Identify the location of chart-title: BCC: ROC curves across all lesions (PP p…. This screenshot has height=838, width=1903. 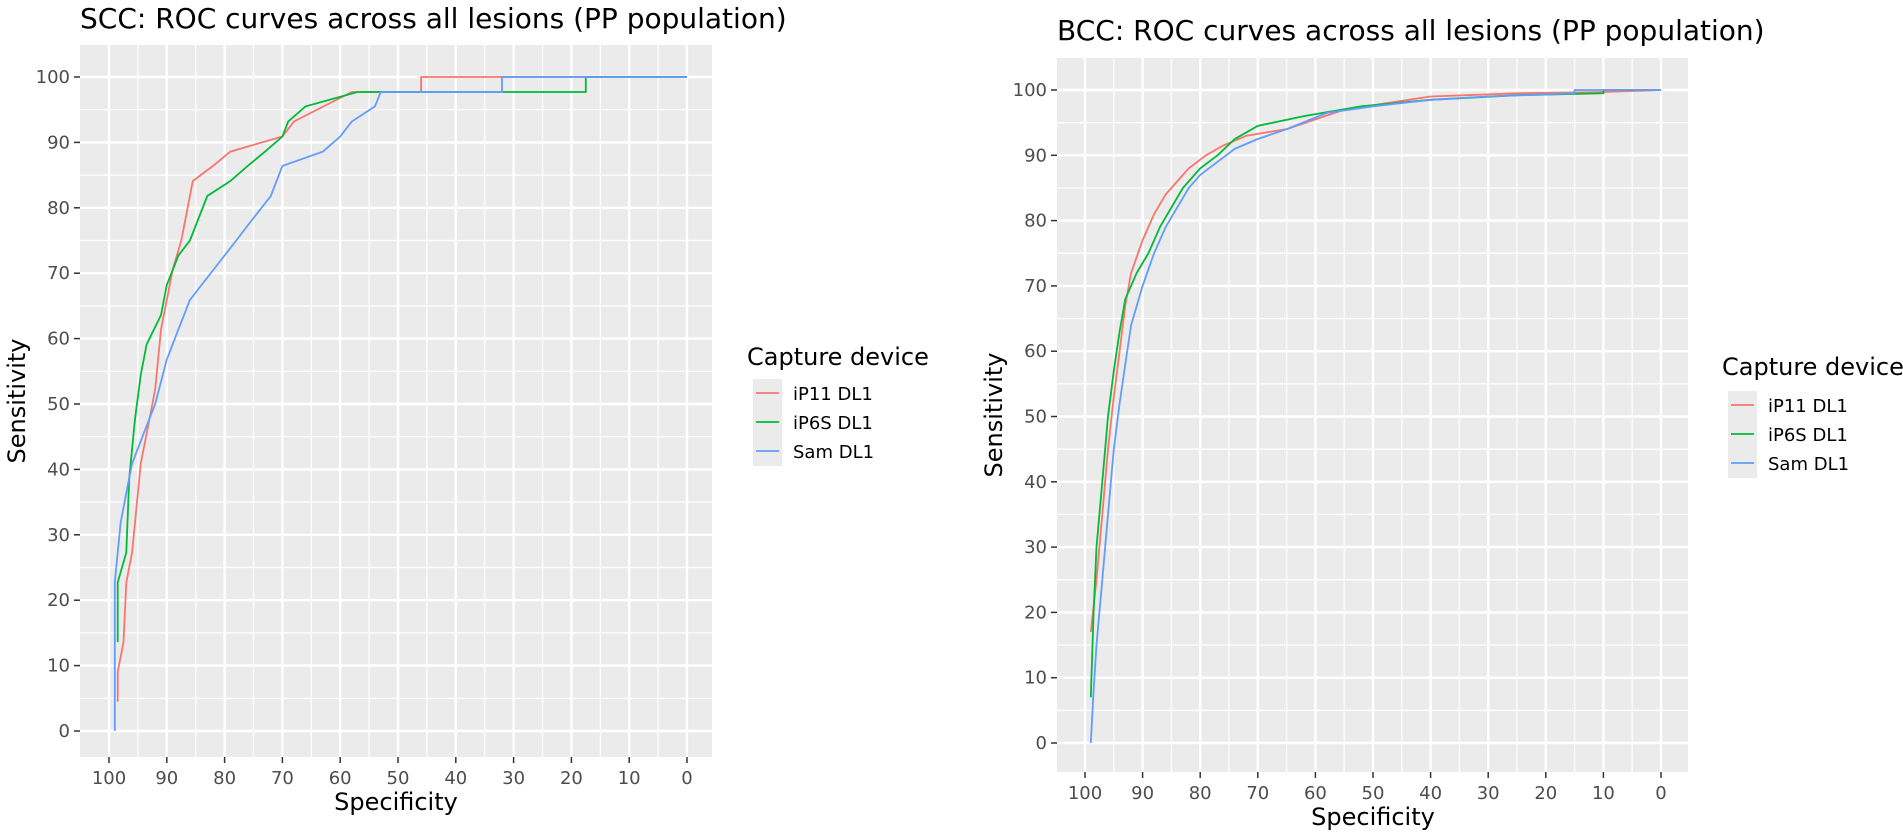
(1411, 30).